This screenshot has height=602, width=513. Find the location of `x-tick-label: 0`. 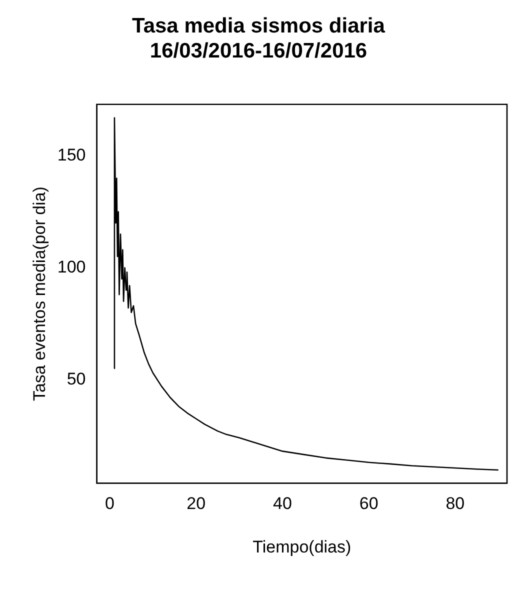

x-tick-label: 0 is located at coordinates (109, 504).